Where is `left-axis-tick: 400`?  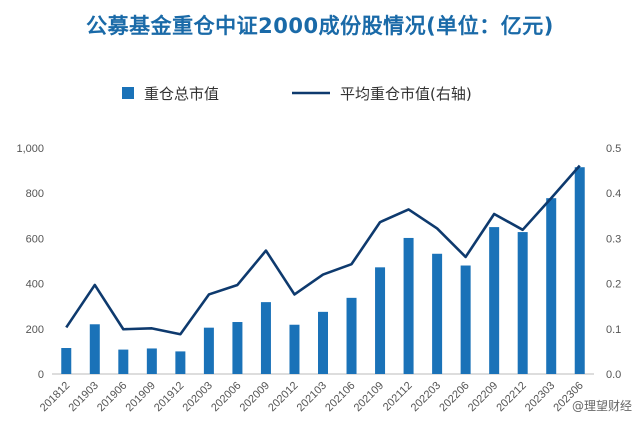
left-axis-tick: 400 is located at coordinates (35, 285).